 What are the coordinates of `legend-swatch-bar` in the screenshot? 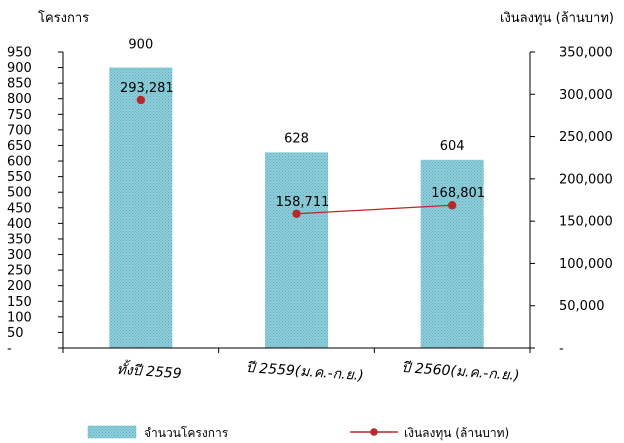 It's located at (112, 432).